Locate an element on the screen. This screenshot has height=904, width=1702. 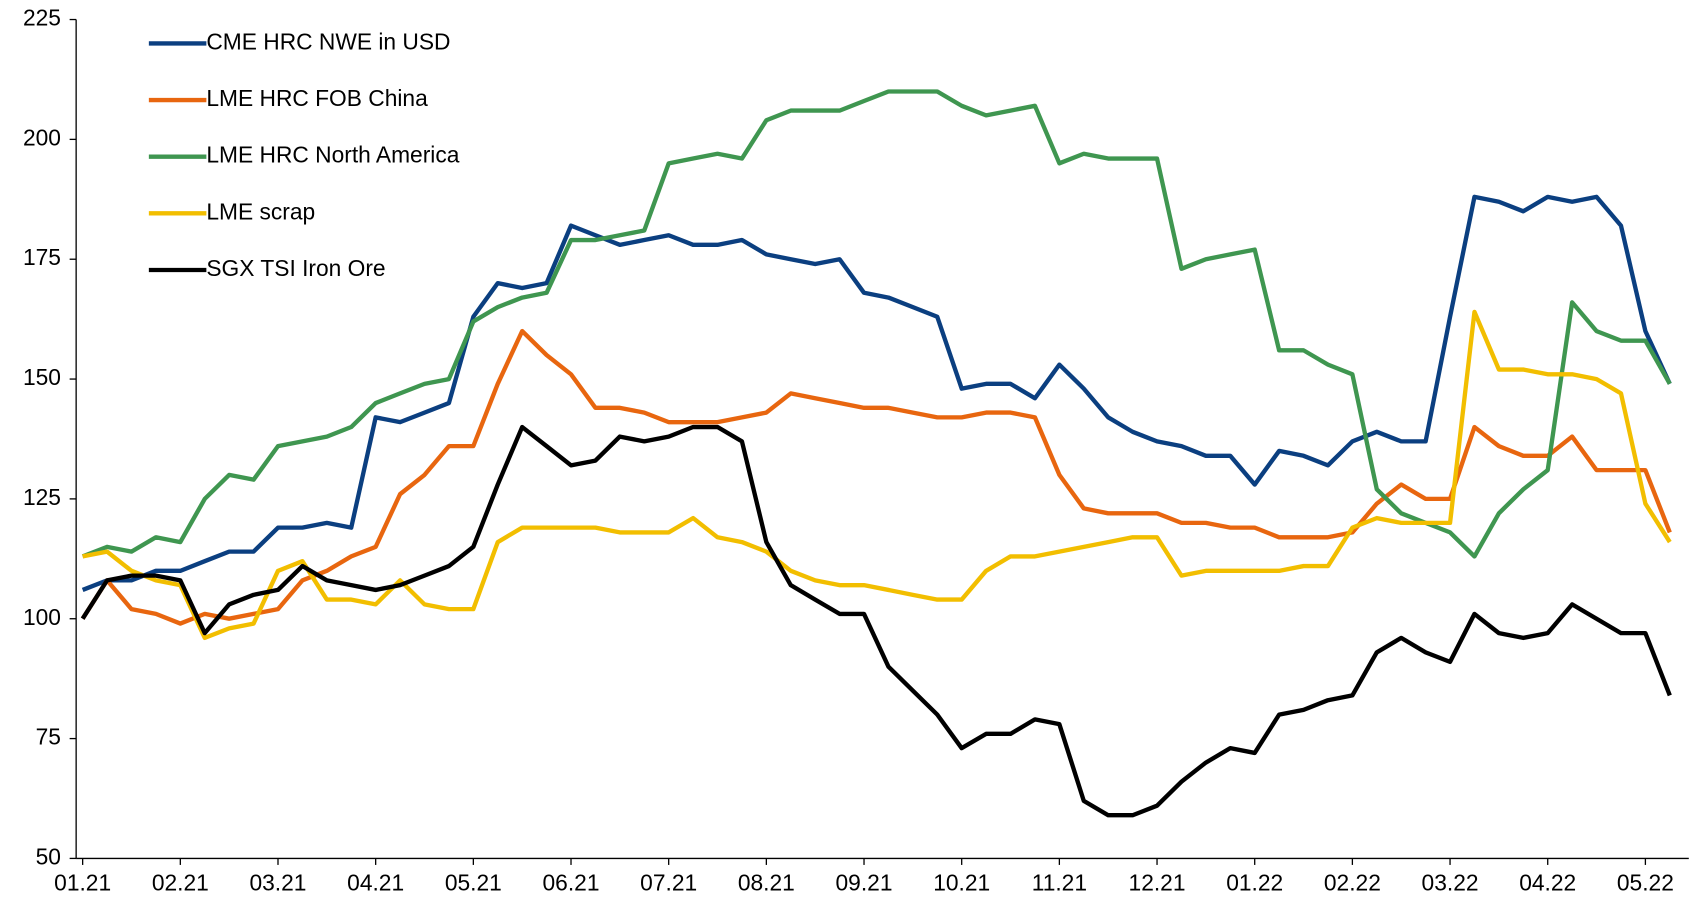
y-tick-label: 175 is located at coordinates (42, 257).